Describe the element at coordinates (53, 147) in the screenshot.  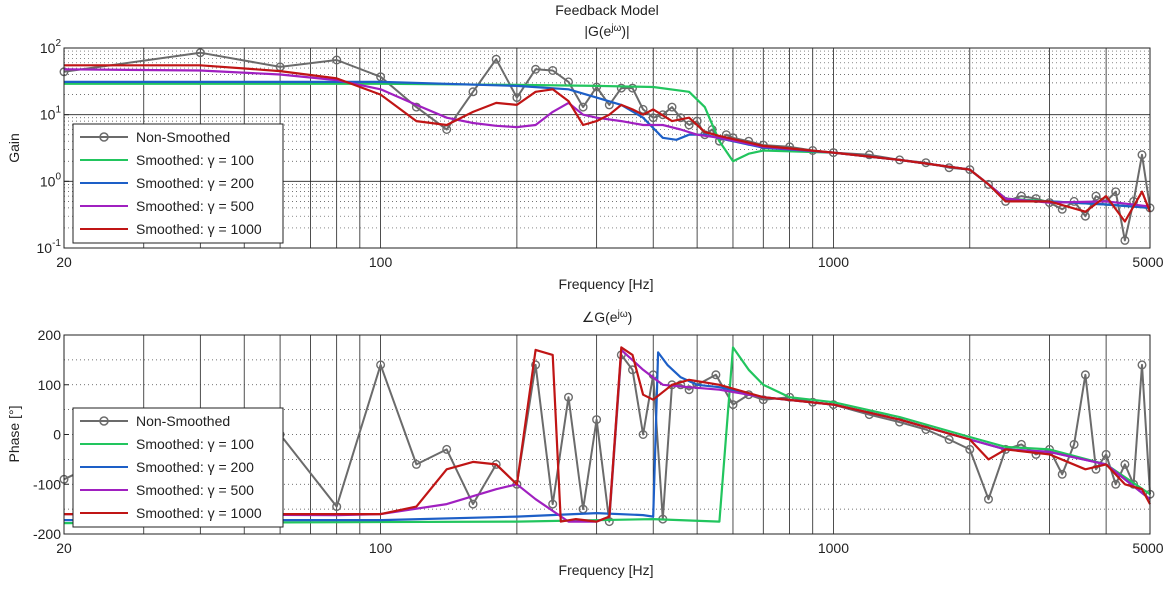
I see `gain-y-ticks: 10⁻¹ 10⁰ 10¹ 10²` at that location.